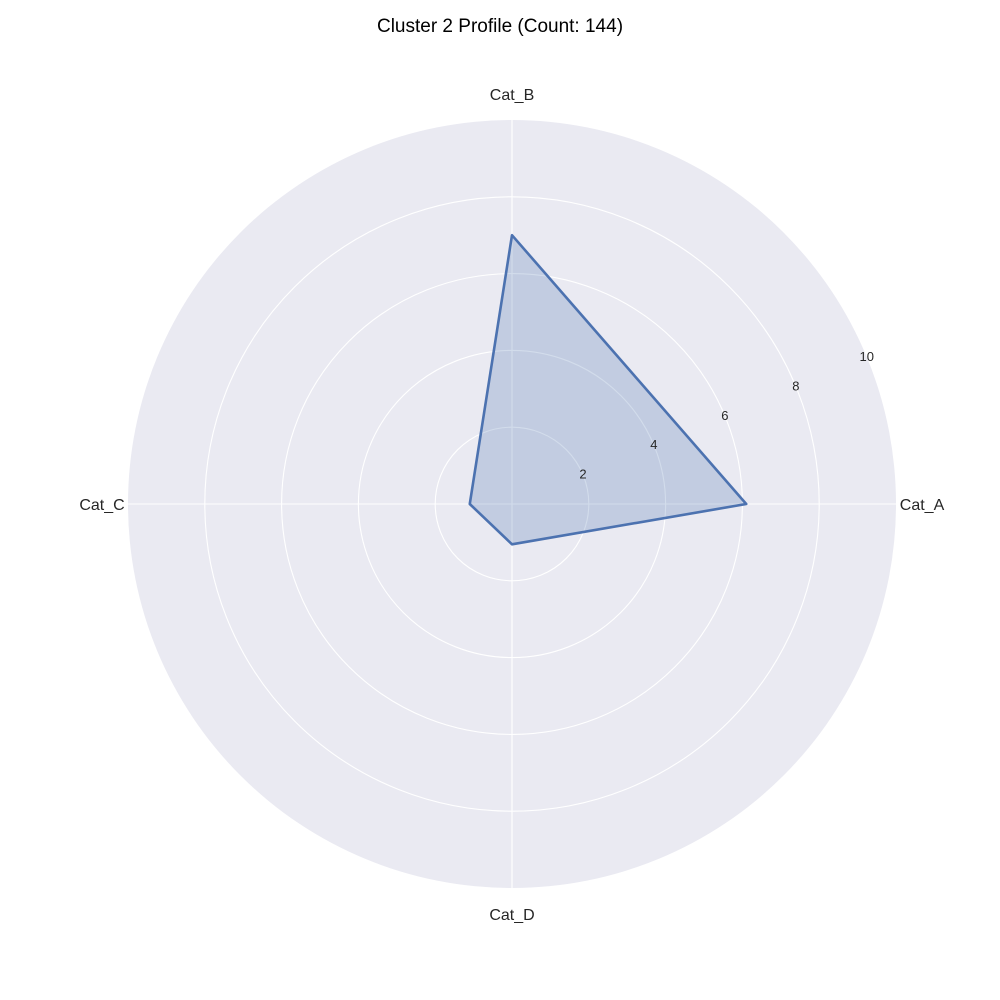  Describe the element at coordinates (795, 385) in the screenshot. I see `r-tick-label: 8` at that location.